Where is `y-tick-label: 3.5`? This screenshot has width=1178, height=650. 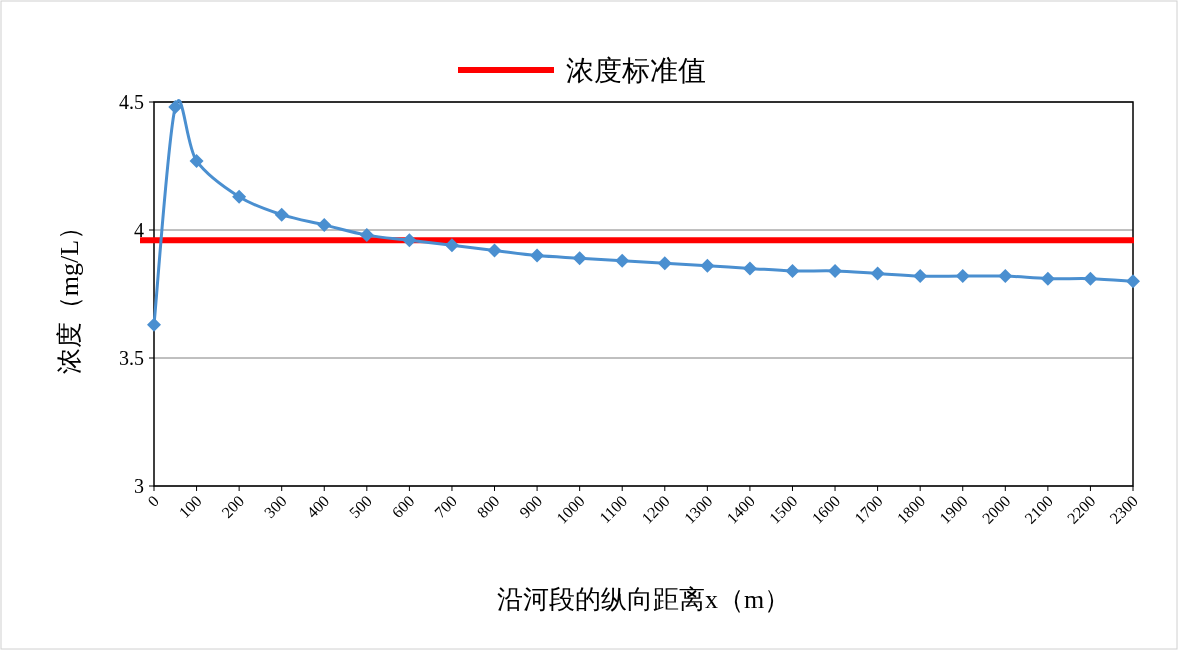 y-tick-label: 3.5 is located at coordinates (131, 358).